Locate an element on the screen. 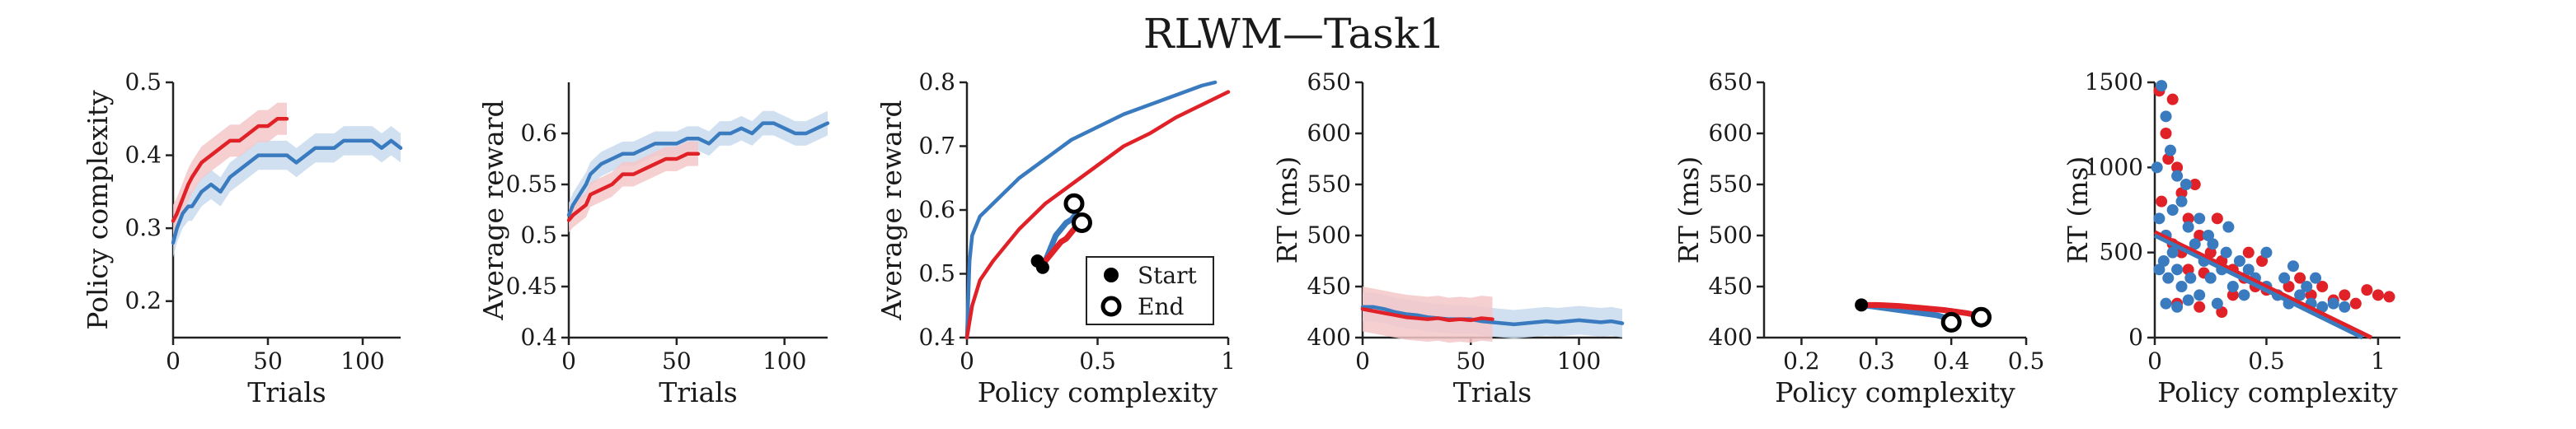  y-tick-label: 1500 is located at coordinates (2114, 82).